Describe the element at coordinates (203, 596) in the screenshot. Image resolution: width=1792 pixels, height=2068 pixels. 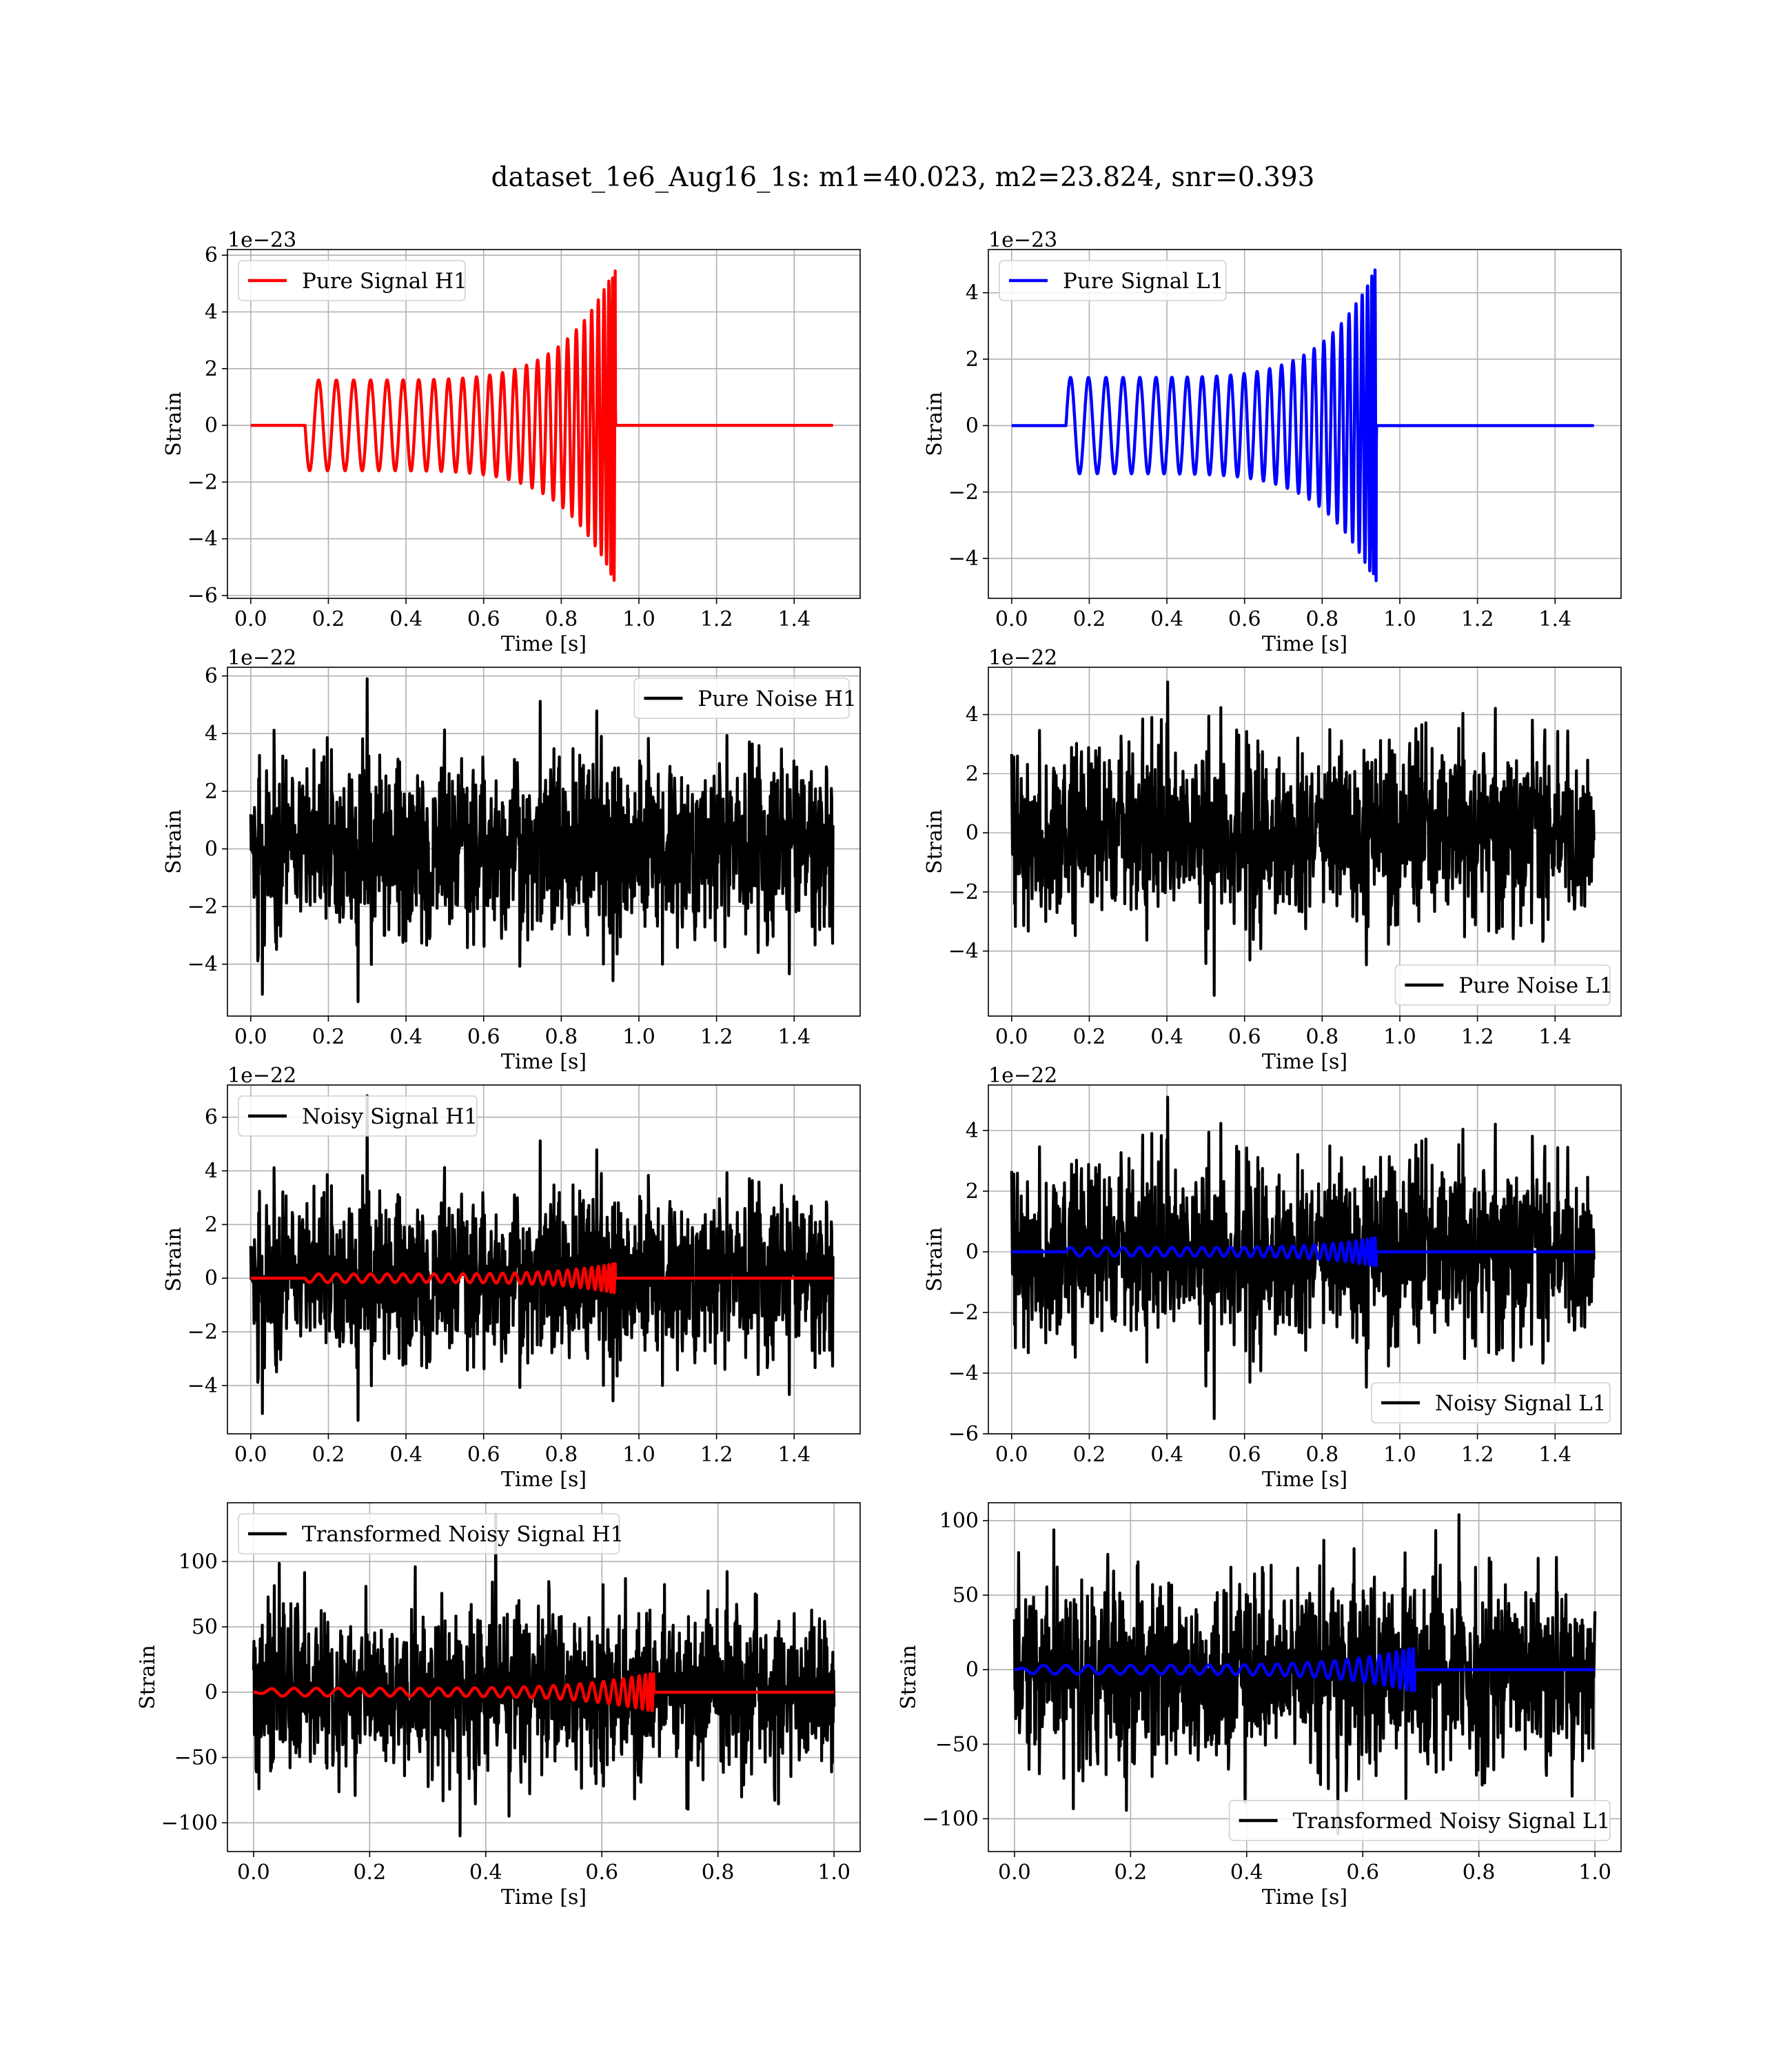
I see `y-tick-label: −6` at that location.